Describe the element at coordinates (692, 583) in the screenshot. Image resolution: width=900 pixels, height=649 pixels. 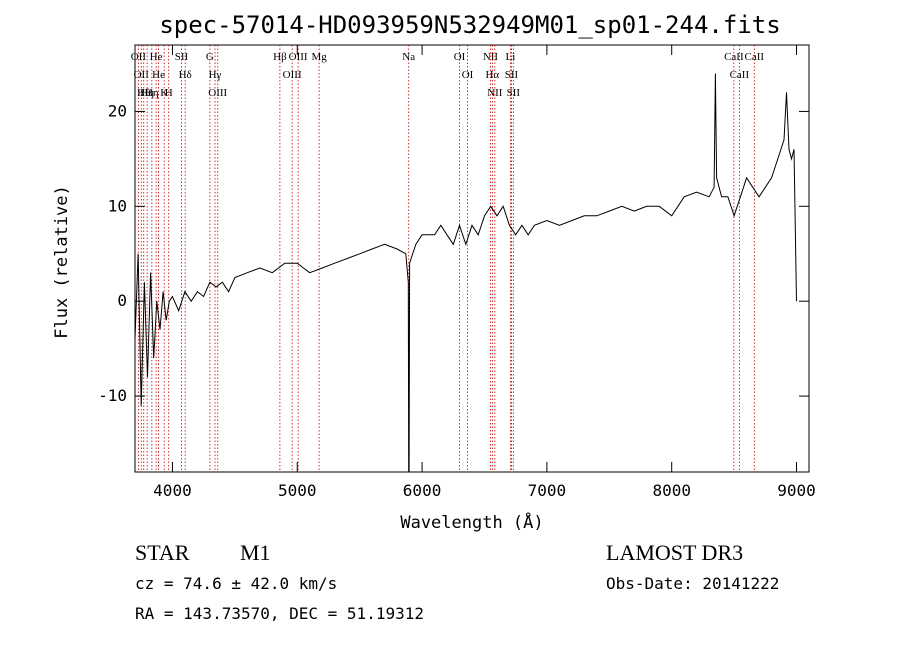
I see `observation-date: Obs-Date: 20141222` at that location.